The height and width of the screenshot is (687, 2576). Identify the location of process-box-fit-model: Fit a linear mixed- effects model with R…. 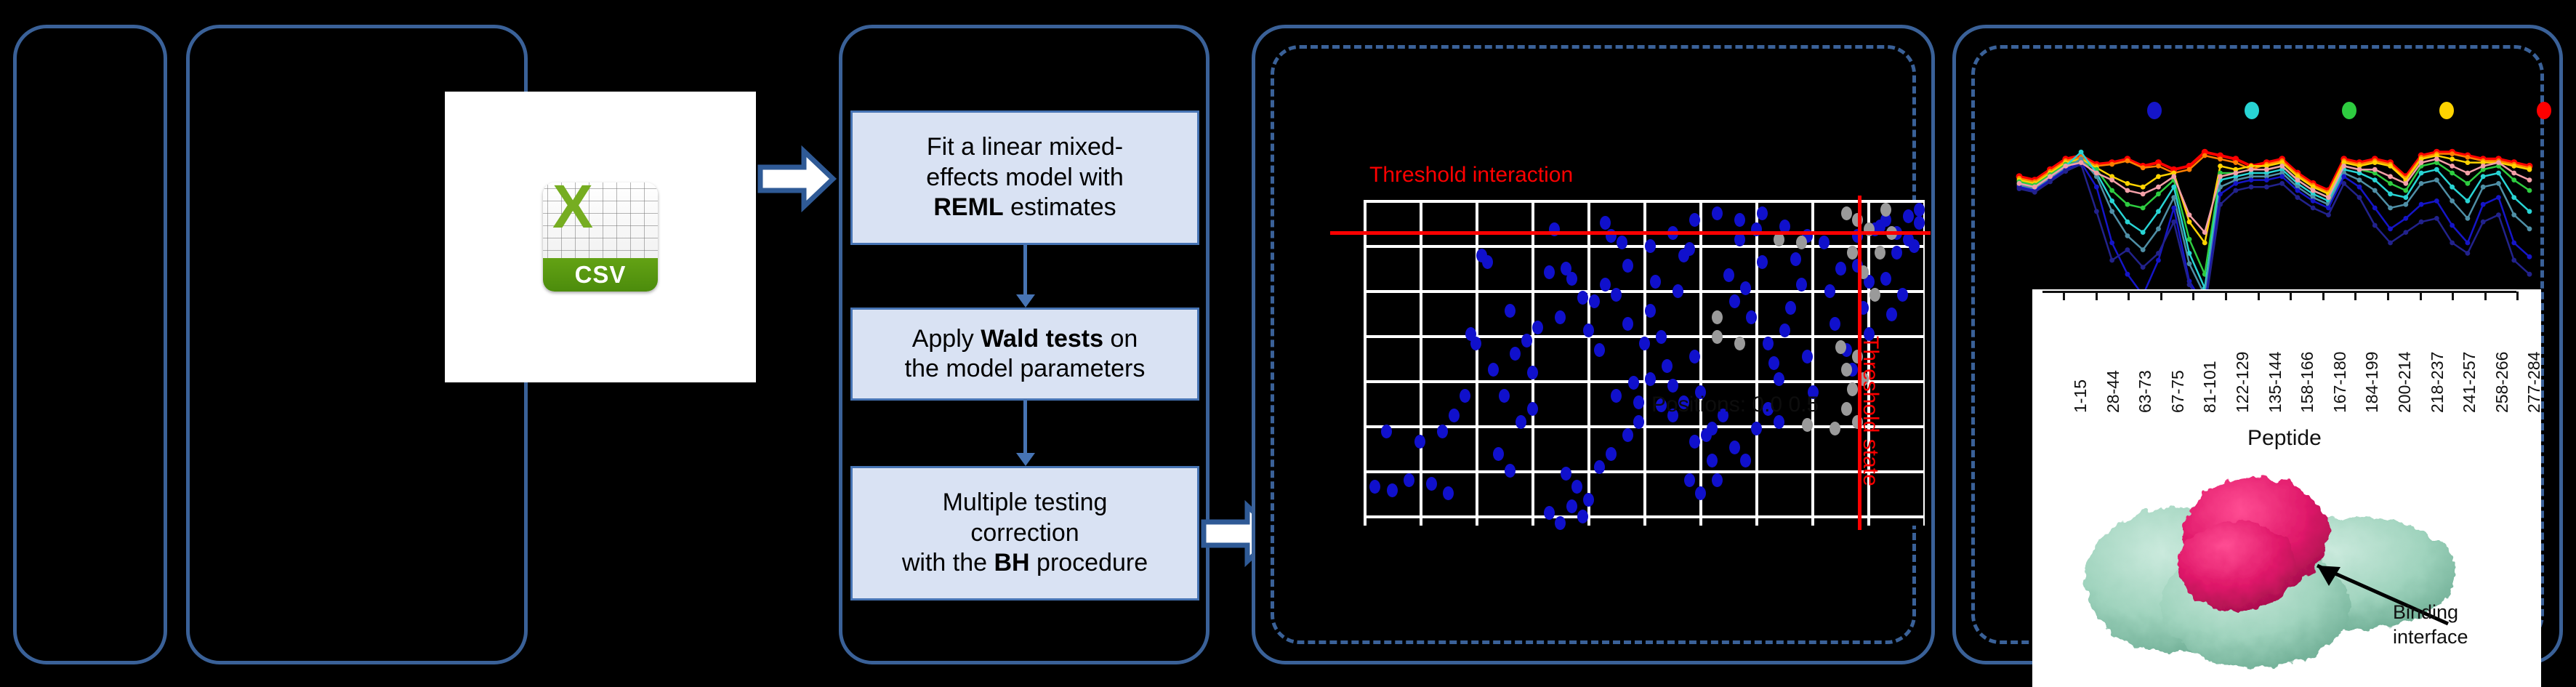
(1024, 178).